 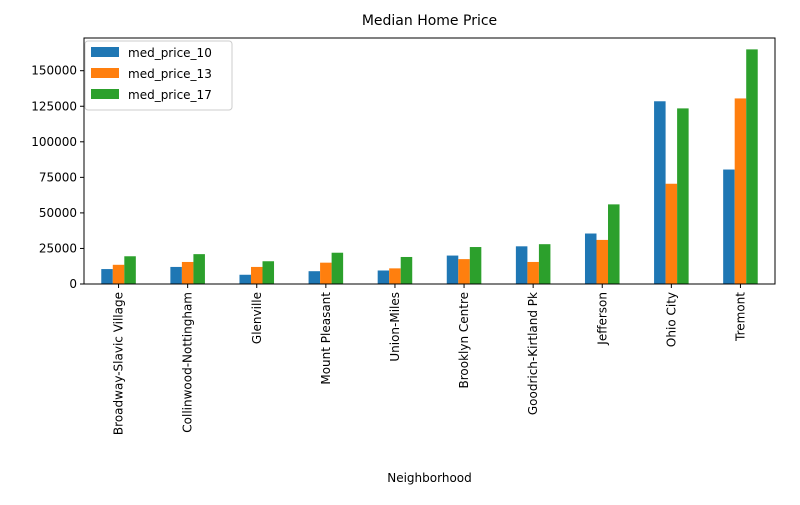 I want to click on x-tick-label: Glenville, so click(x=257, y=318).